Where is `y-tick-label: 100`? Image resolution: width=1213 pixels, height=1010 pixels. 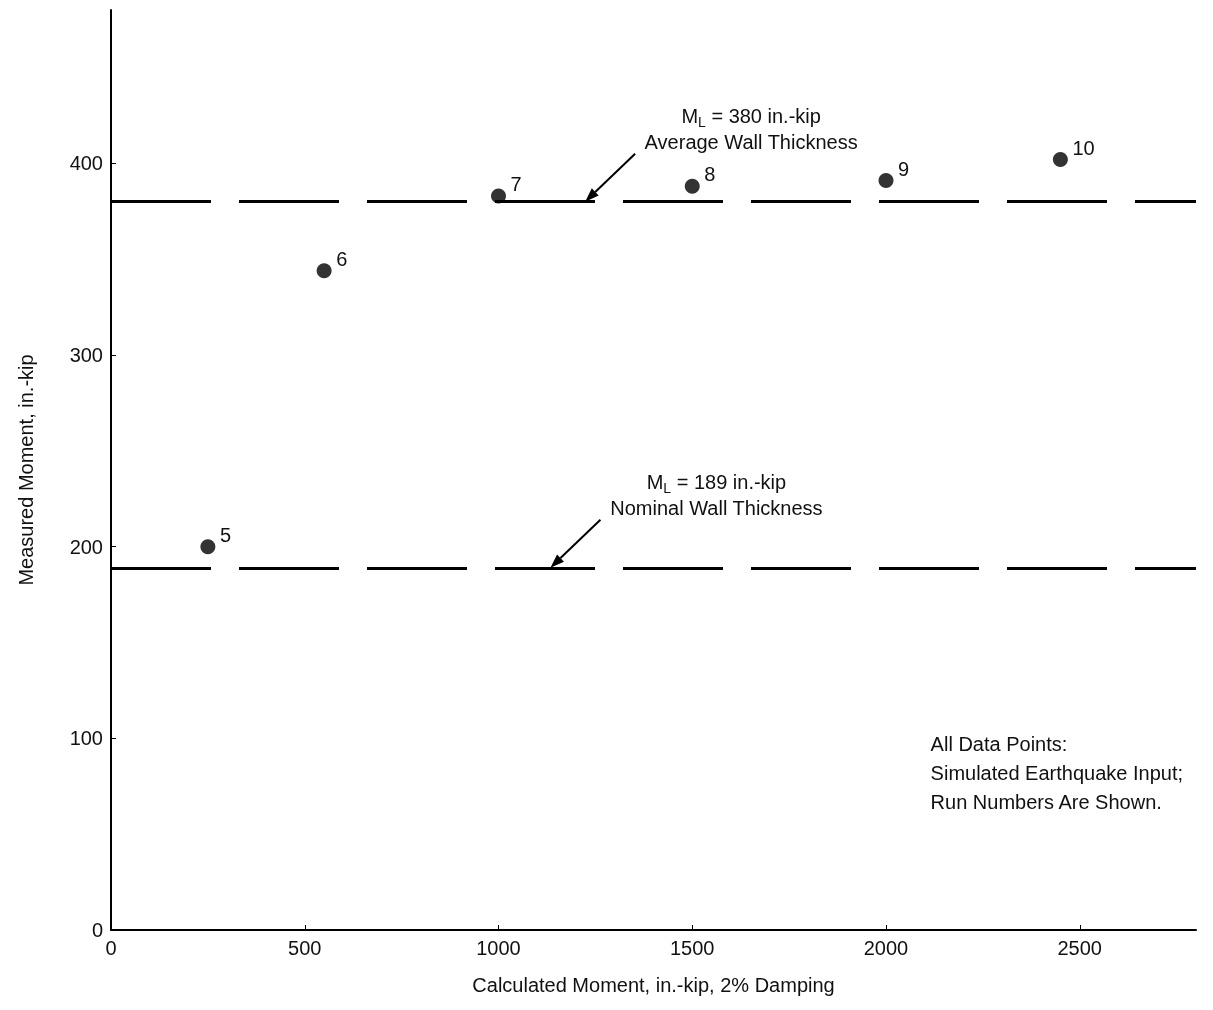 y-tick-label: 100 is located at coordinates (86, 738).